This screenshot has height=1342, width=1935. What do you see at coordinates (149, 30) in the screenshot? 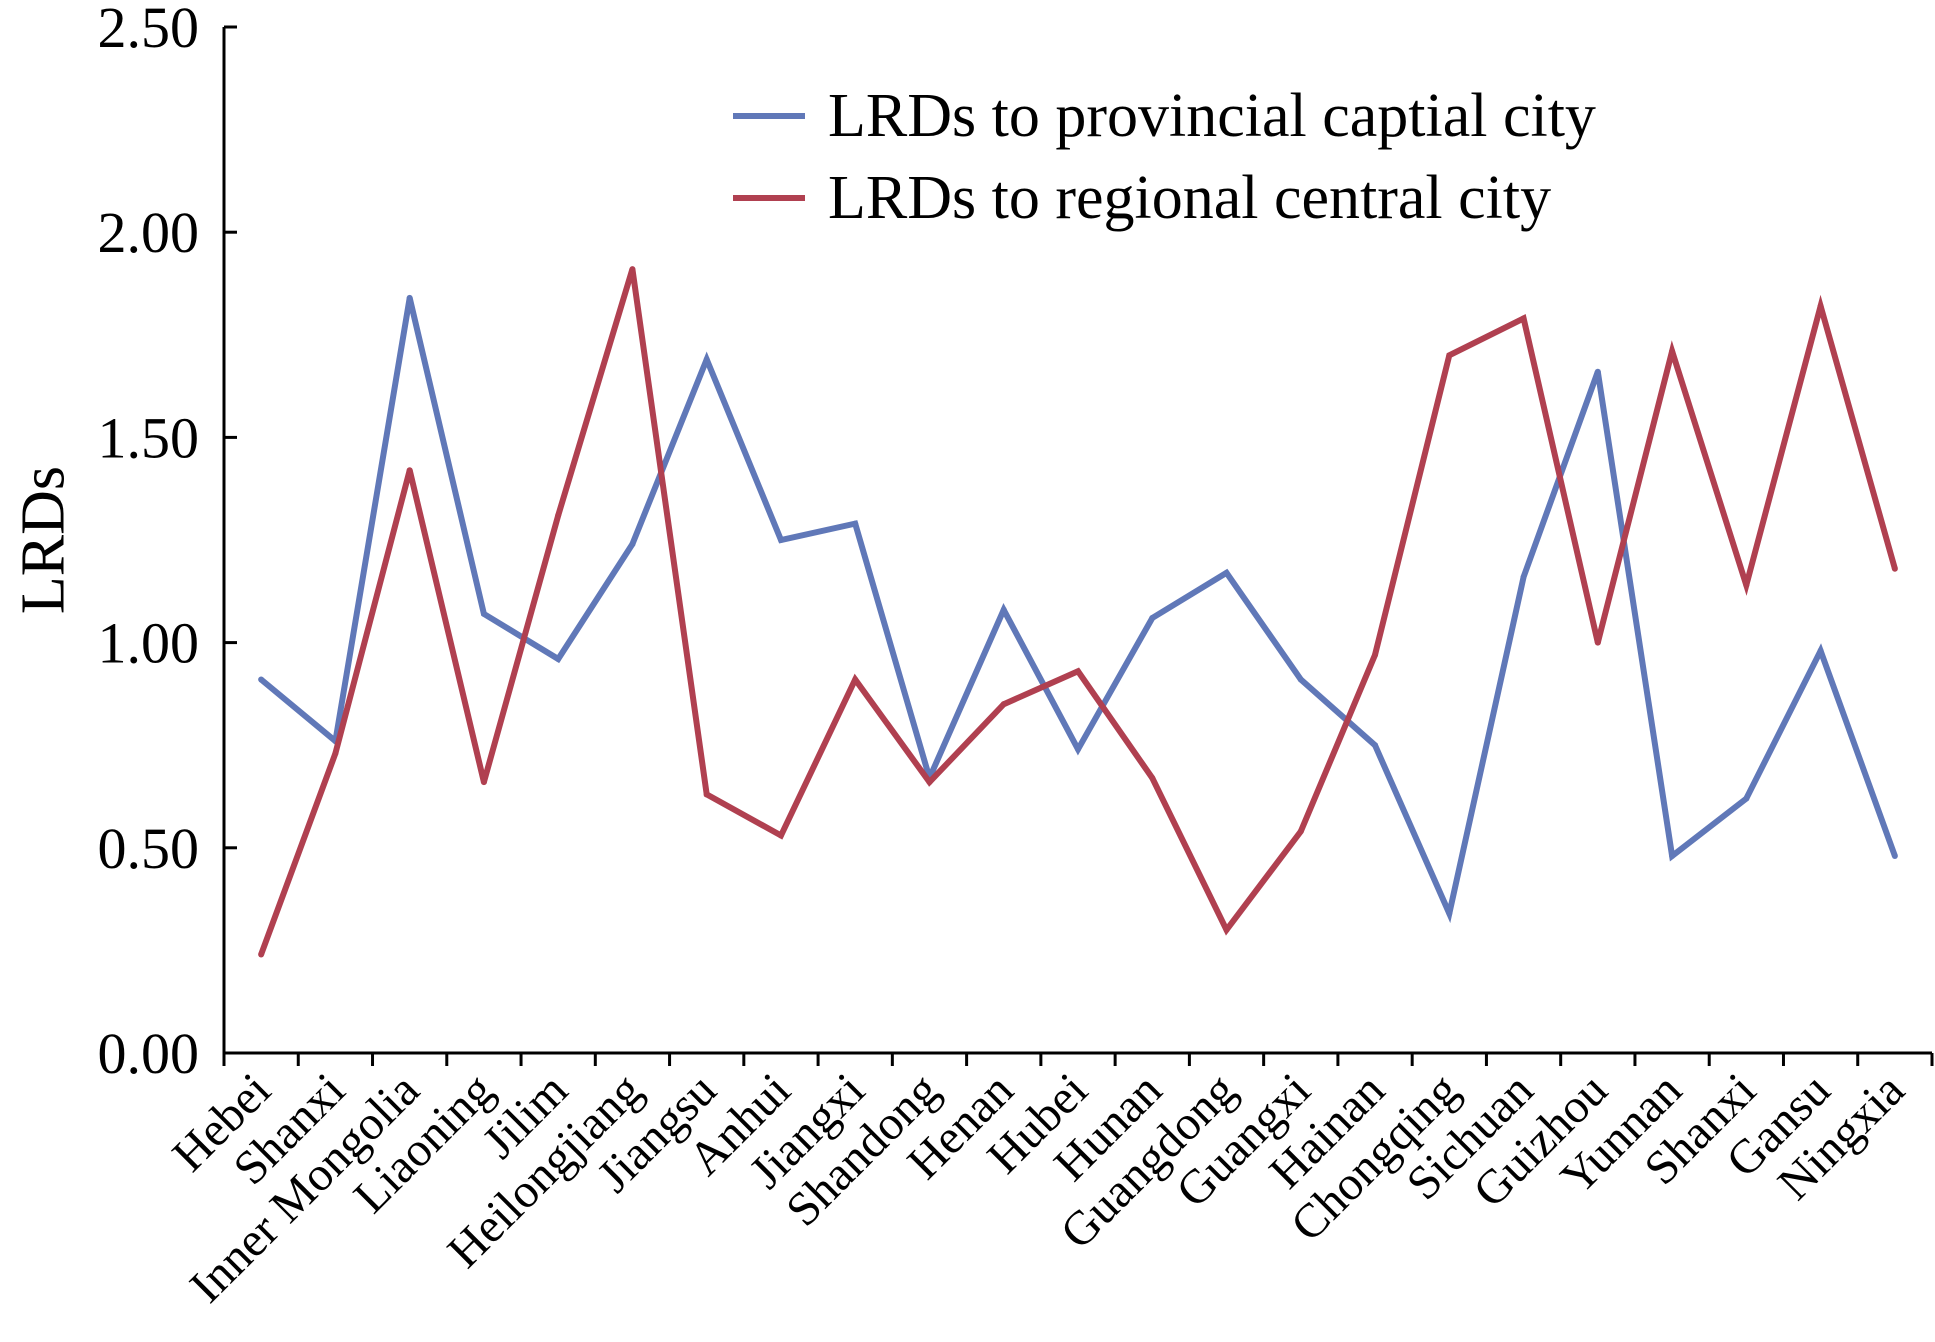
I see `y-tick-label: 2.50` at bounding box center [149, 30].